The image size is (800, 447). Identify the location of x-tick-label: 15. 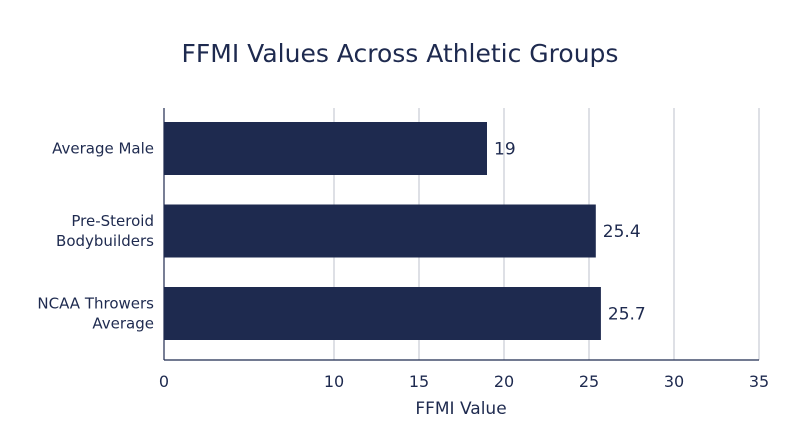
(419, 381).